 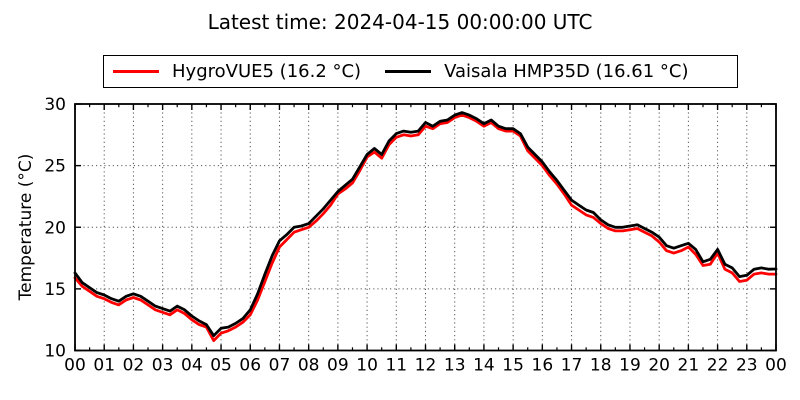 I want to click on x-tick-label-16: 16, so click(x=543, y=366).